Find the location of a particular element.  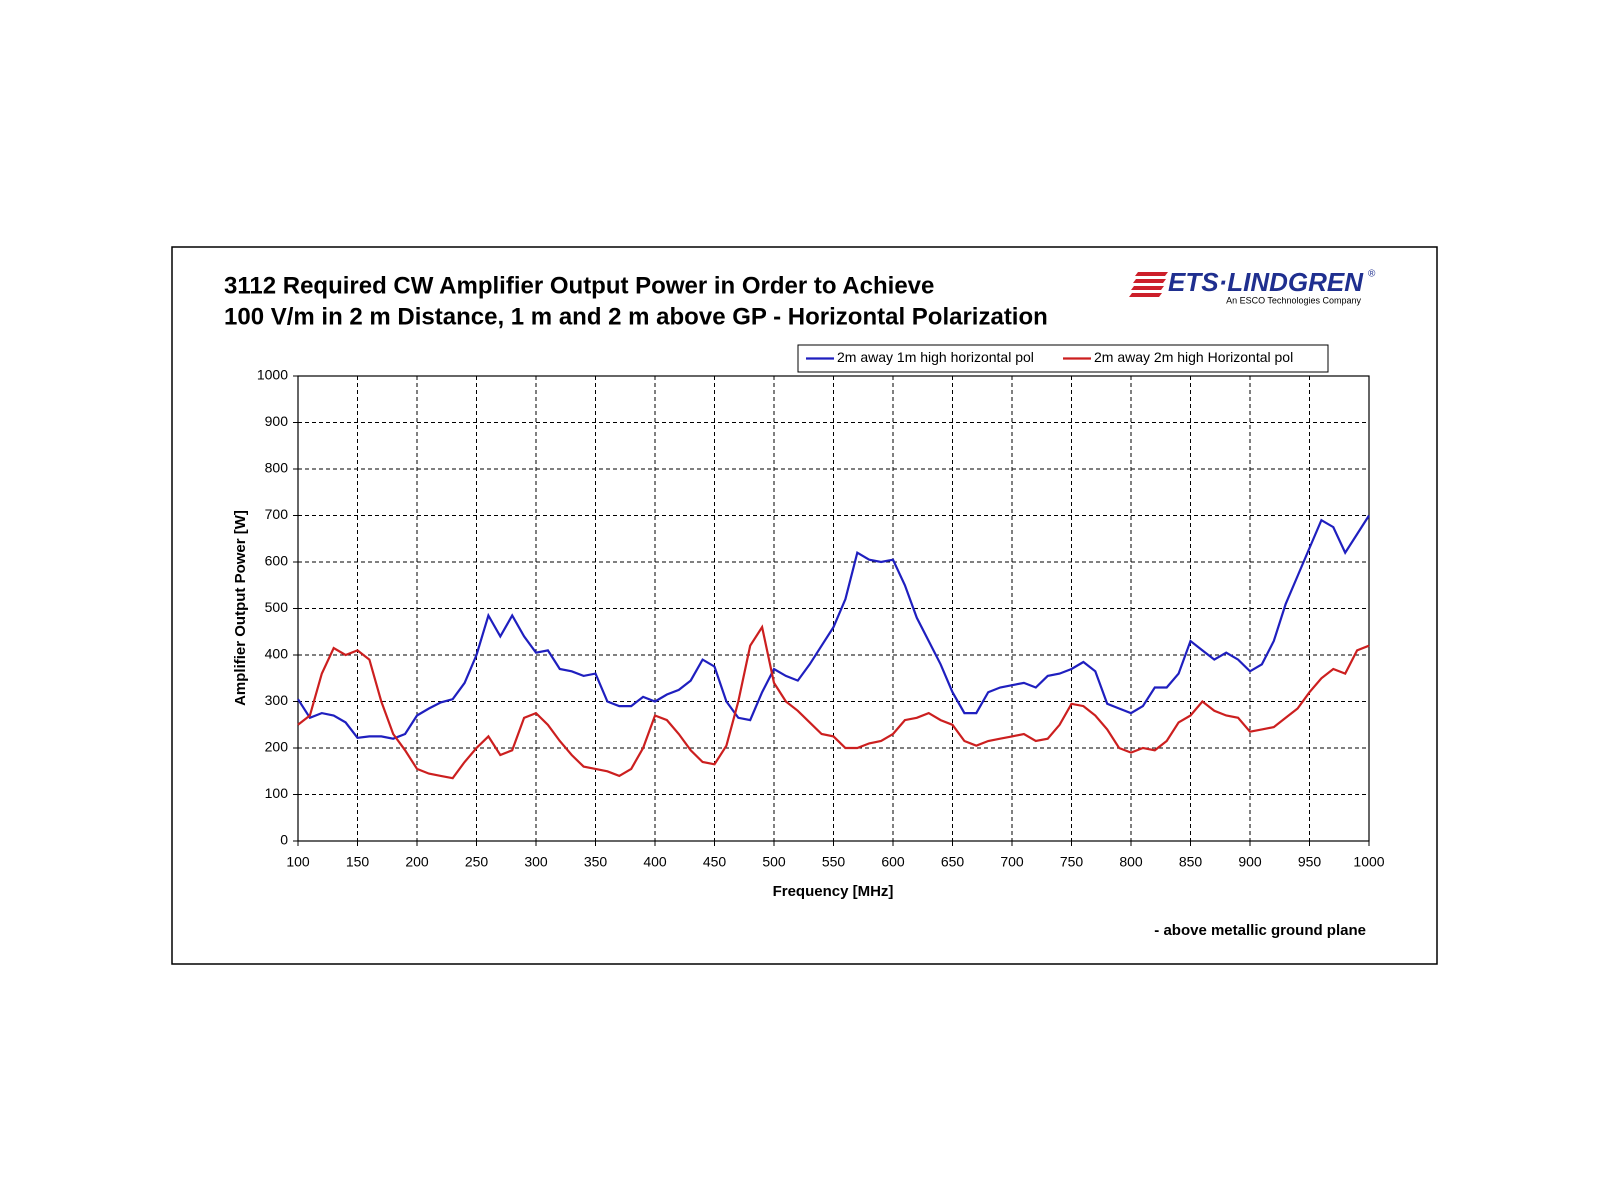

y-tick-label: 100 is located at coordinates (277, 793).